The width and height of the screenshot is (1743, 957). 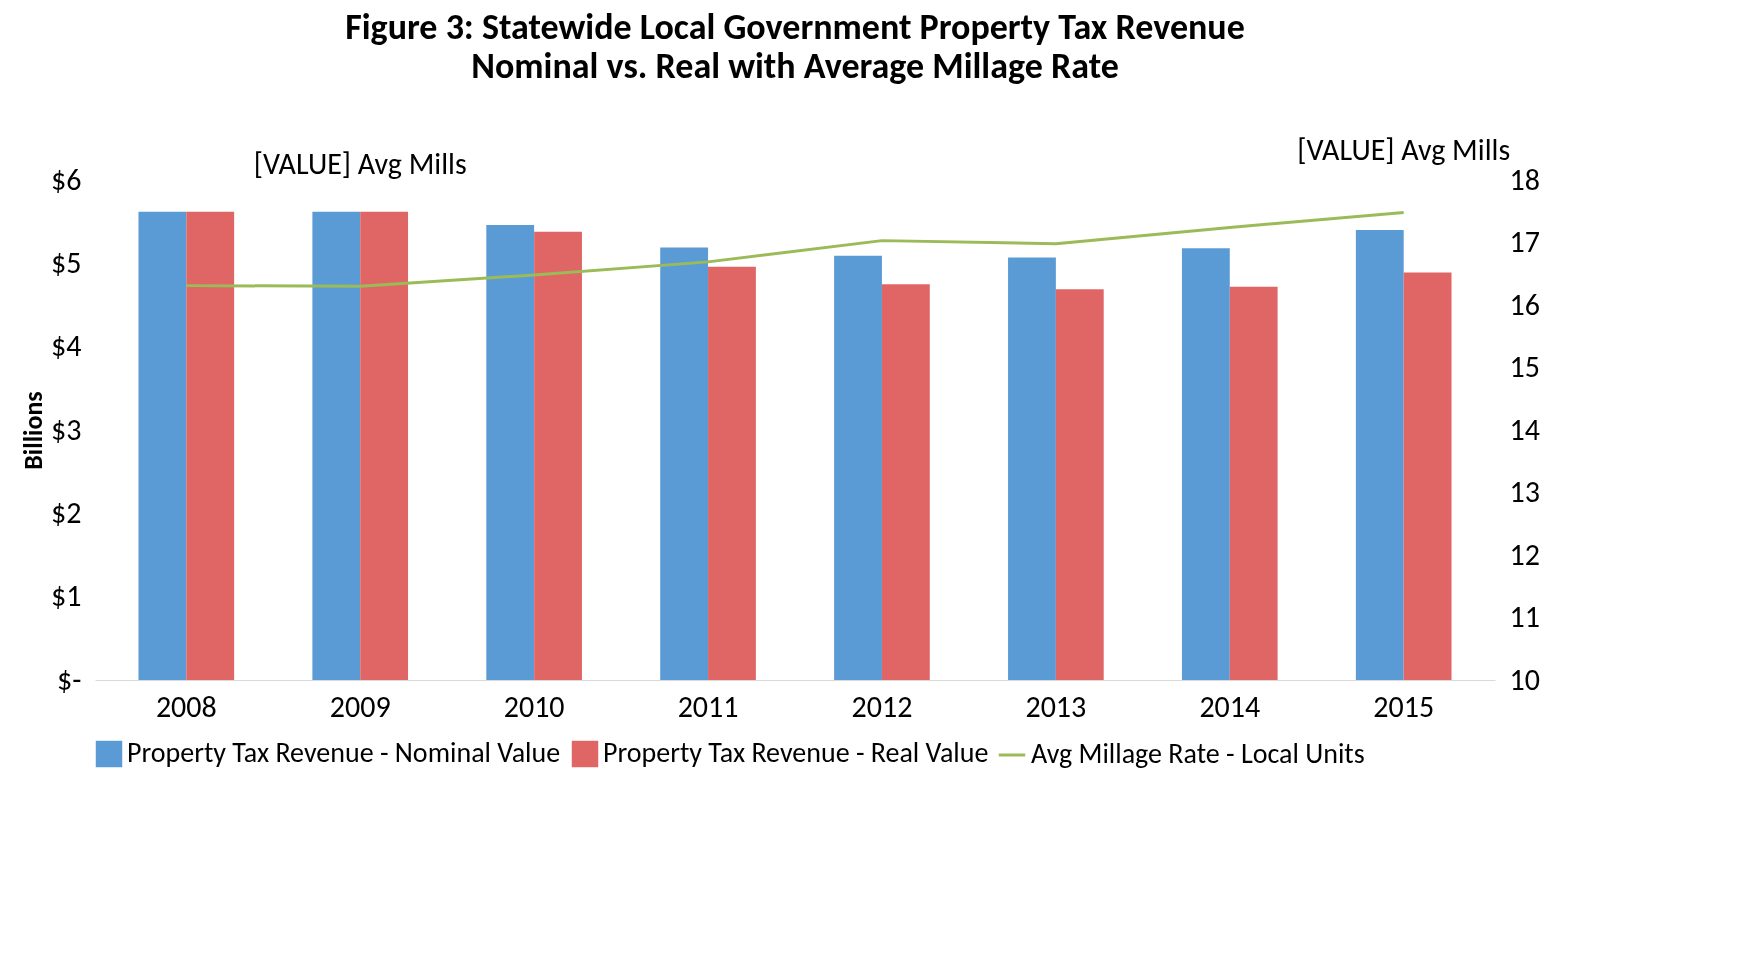 What do you see at coordinates (1056, 706) in the screenshot?
I see `x-tick-label: 2013` at bounding box center [1056, 706].